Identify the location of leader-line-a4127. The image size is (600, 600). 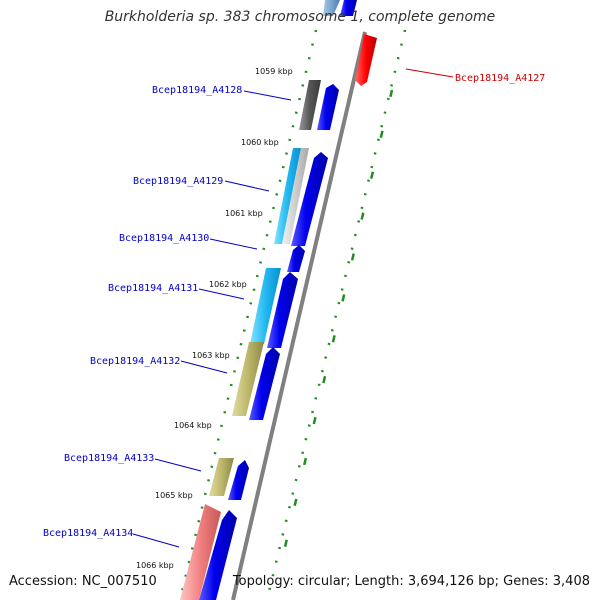
(429, 73).